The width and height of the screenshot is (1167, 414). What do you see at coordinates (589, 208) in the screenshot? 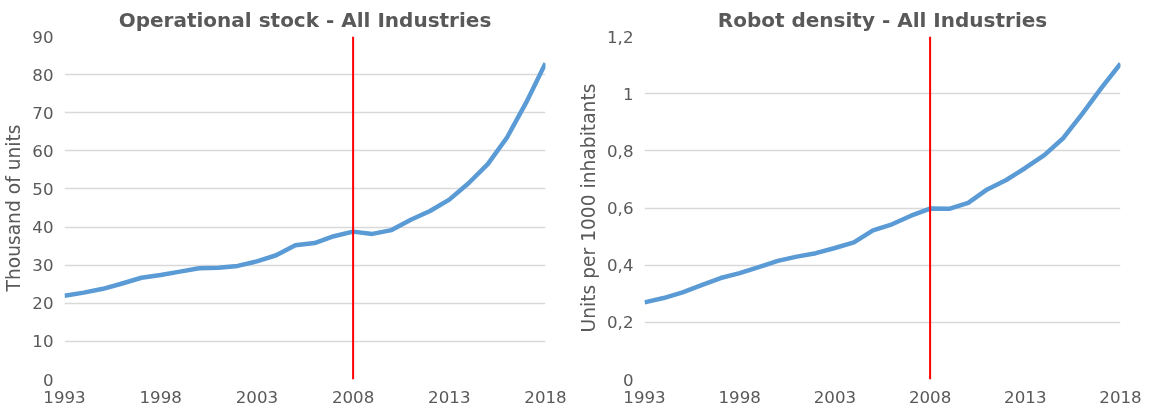
I see `y-axis-title: Units per 1000 inhabitants` at bounding box center [589, 208].